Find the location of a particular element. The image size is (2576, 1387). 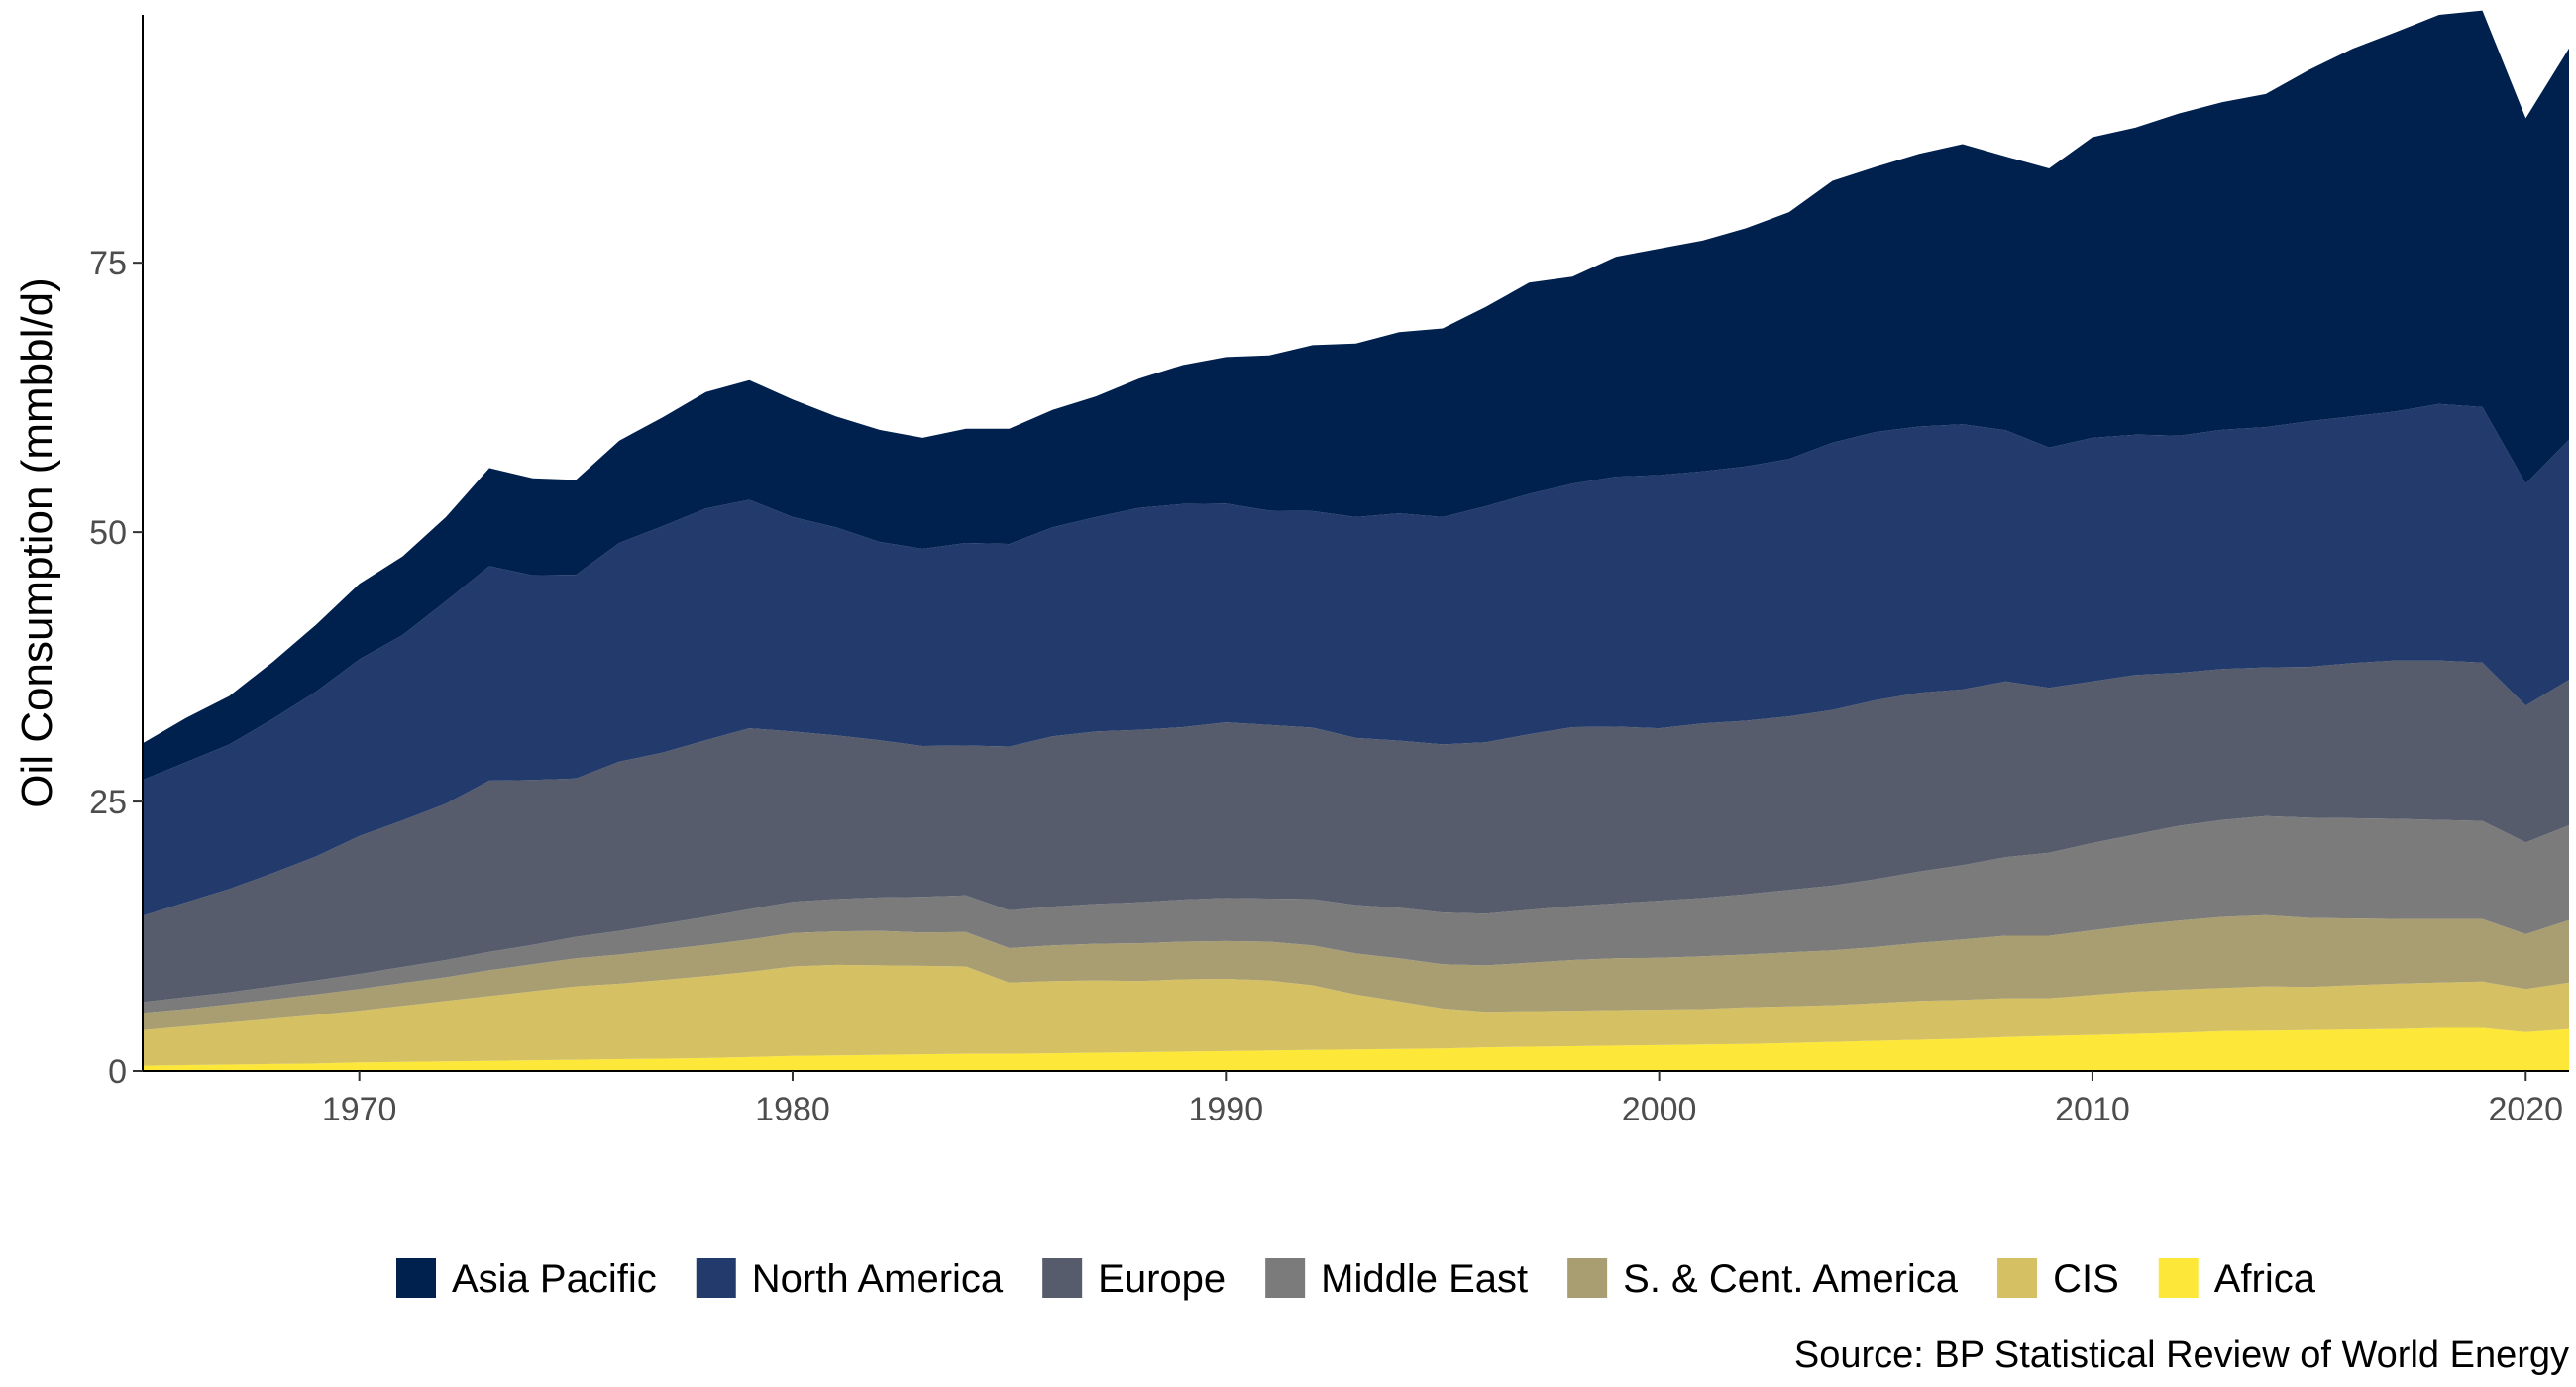

legend-label-cis: CIS is located at coordinates (2086, 1279).